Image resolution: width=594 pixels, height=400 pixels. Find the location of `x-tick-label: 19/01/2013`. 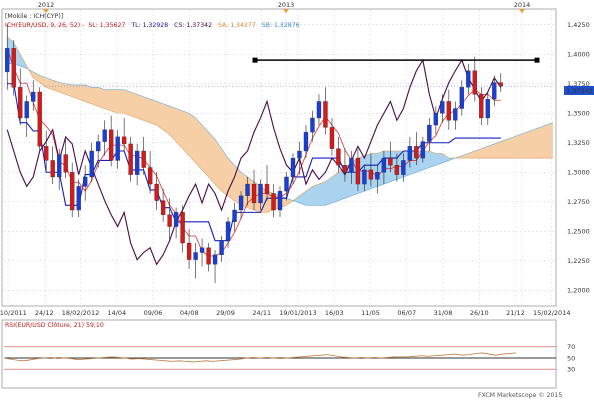

x-tick-label: 19/01/2013 is located at coordinates (297, 313).